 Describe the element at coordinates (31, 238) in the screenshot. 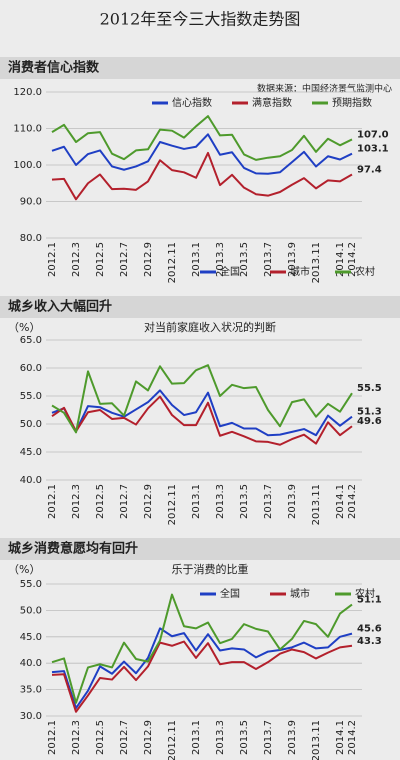

I see `y-tick-label: 80.0` at that location.